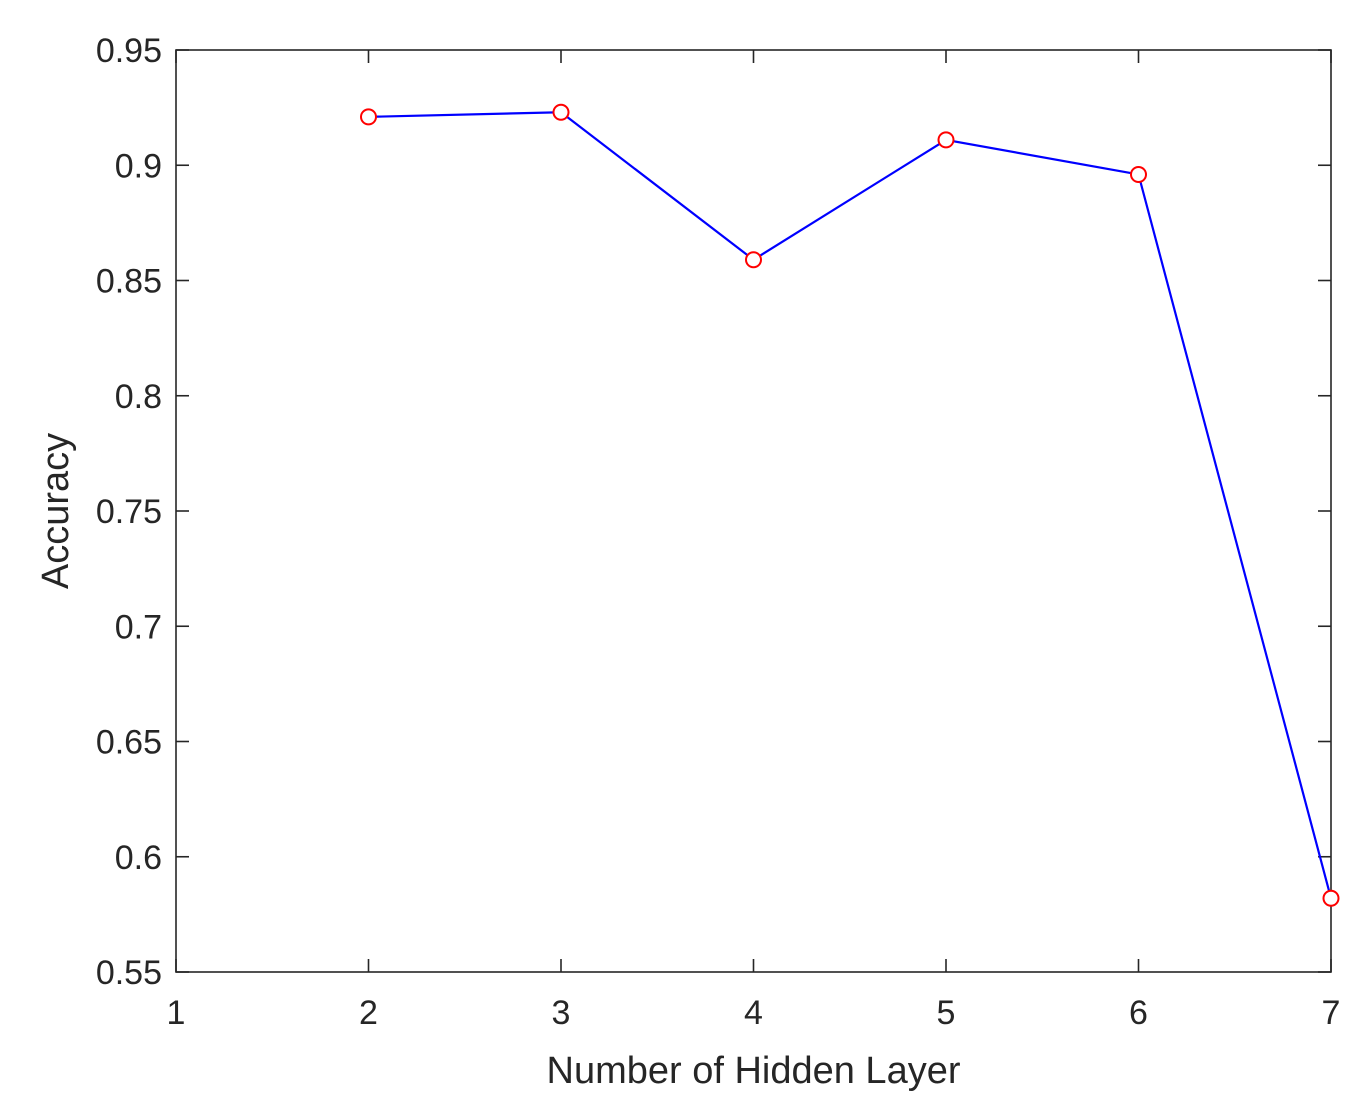 This screenshot has width=1372, height=1120. Describe the element at coordinates (138, 166) in the screenshot. I see `y-tick-label: 0.9` at that location.